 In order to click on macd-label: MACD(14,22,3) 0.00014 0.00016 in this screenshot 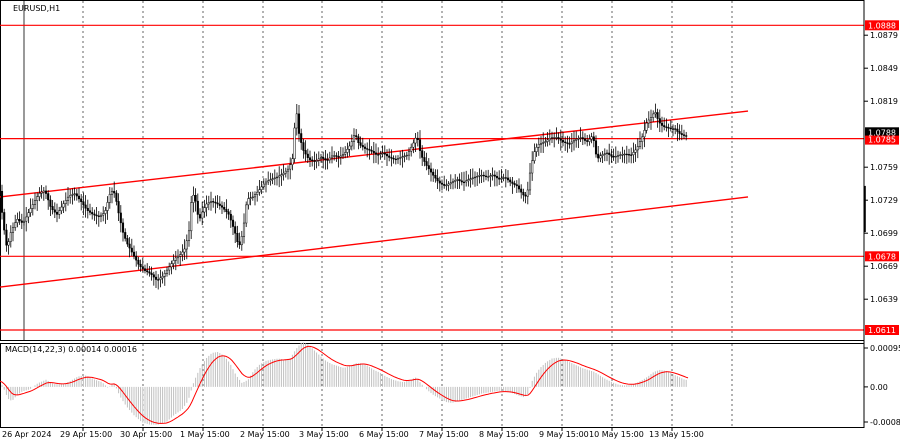, I will do `click(71, 349)`.